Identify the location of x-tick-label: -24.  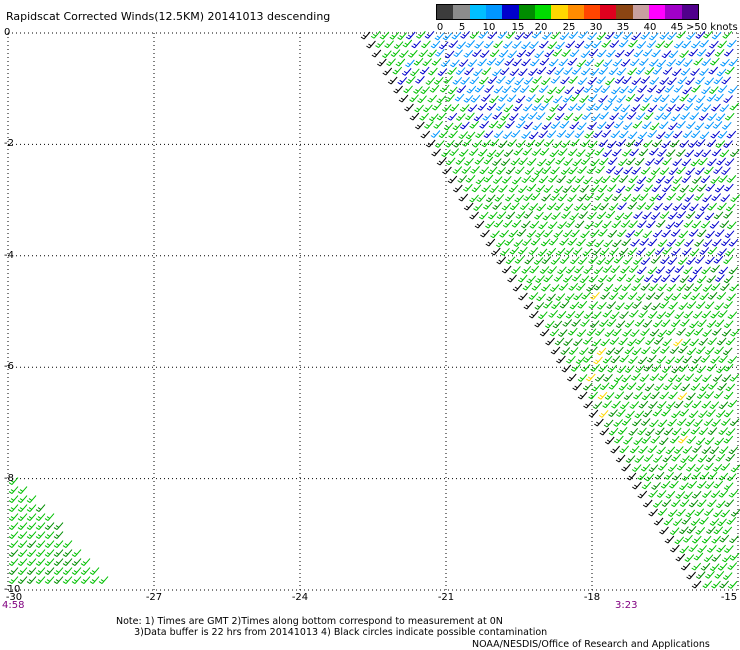
(300, 597).